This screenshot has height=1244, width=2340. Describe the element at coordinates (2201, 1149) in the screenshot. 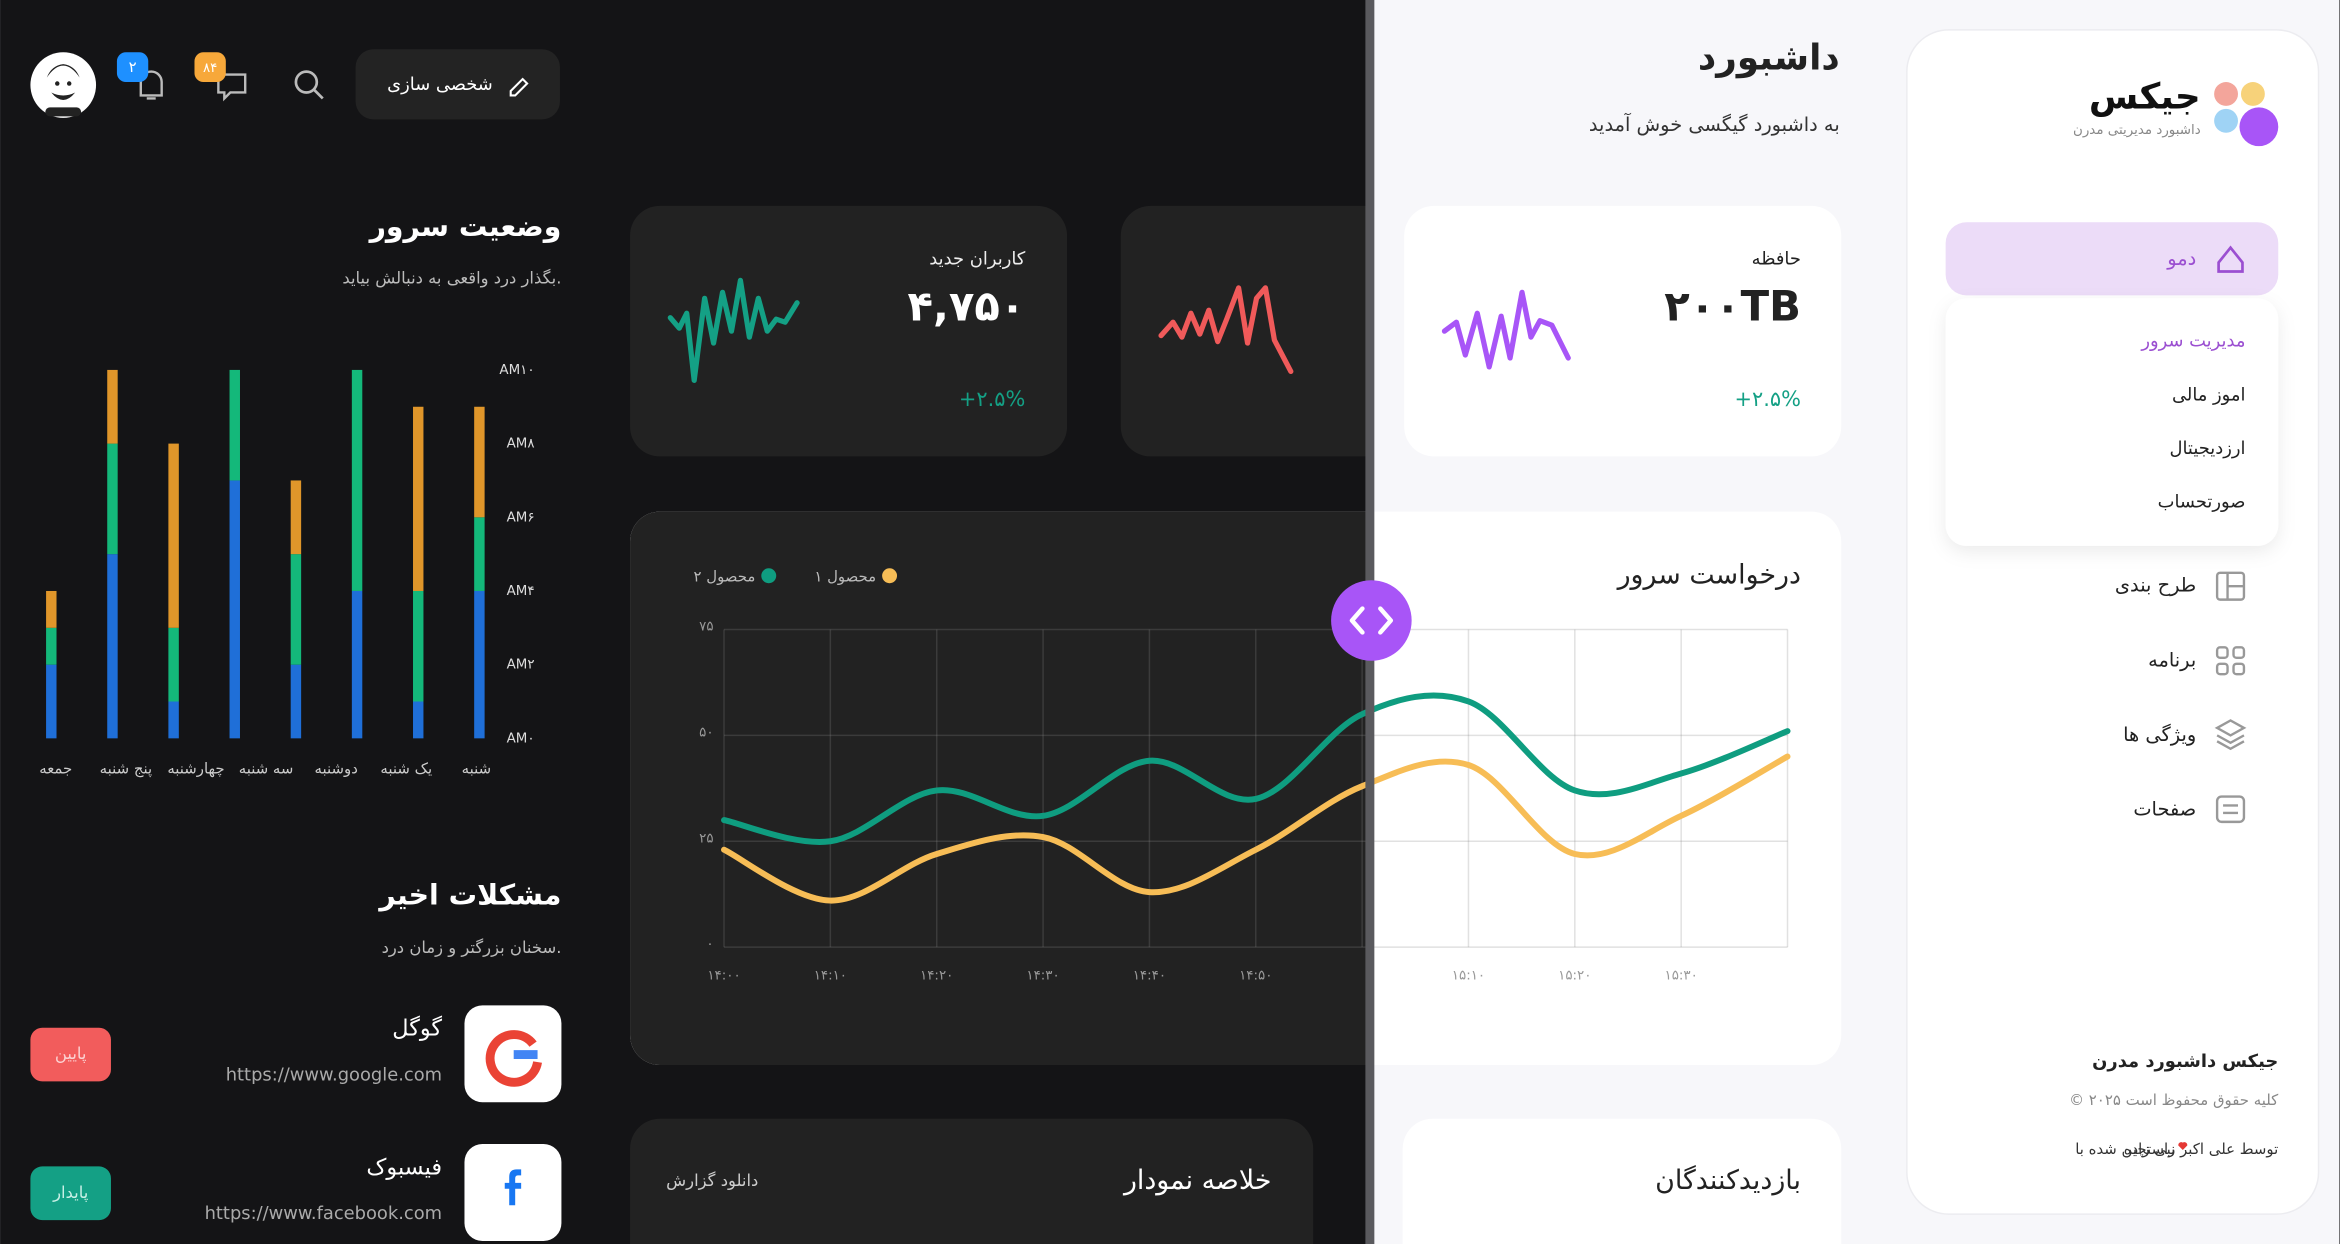

I see `credit: توسط علی اکبر نبی زاده` at that location.